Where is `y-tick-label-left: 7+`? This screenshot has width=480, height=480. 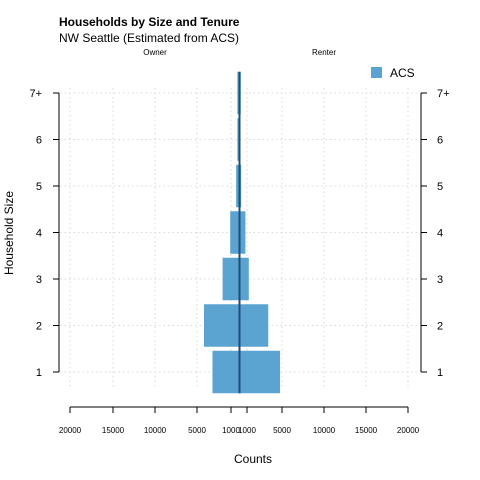 y-tick-label-left: 7+ is located at coordinates (35, 94).